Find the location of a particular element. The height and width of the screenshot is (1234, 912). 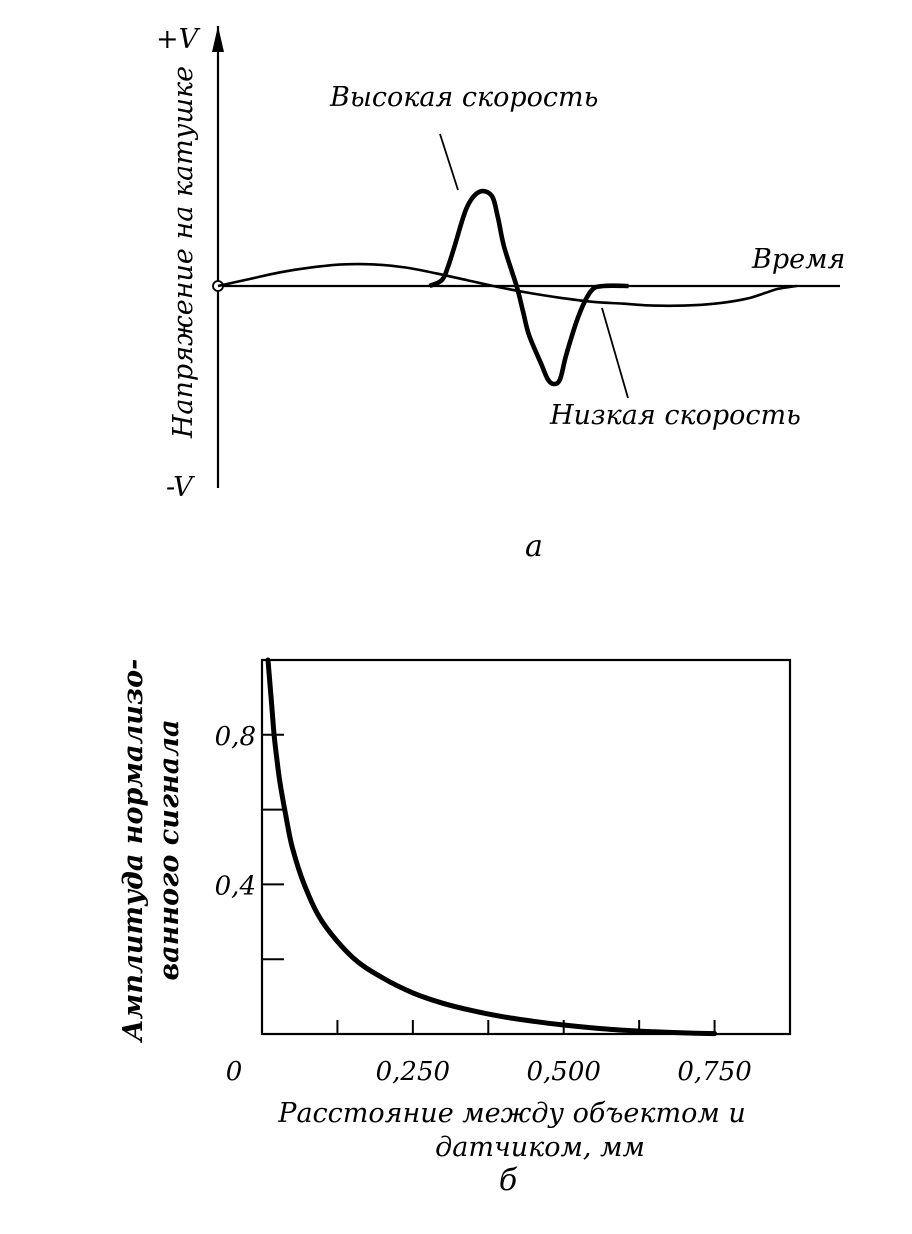

high-speed-leader-line is located at coordinates (449, 162).